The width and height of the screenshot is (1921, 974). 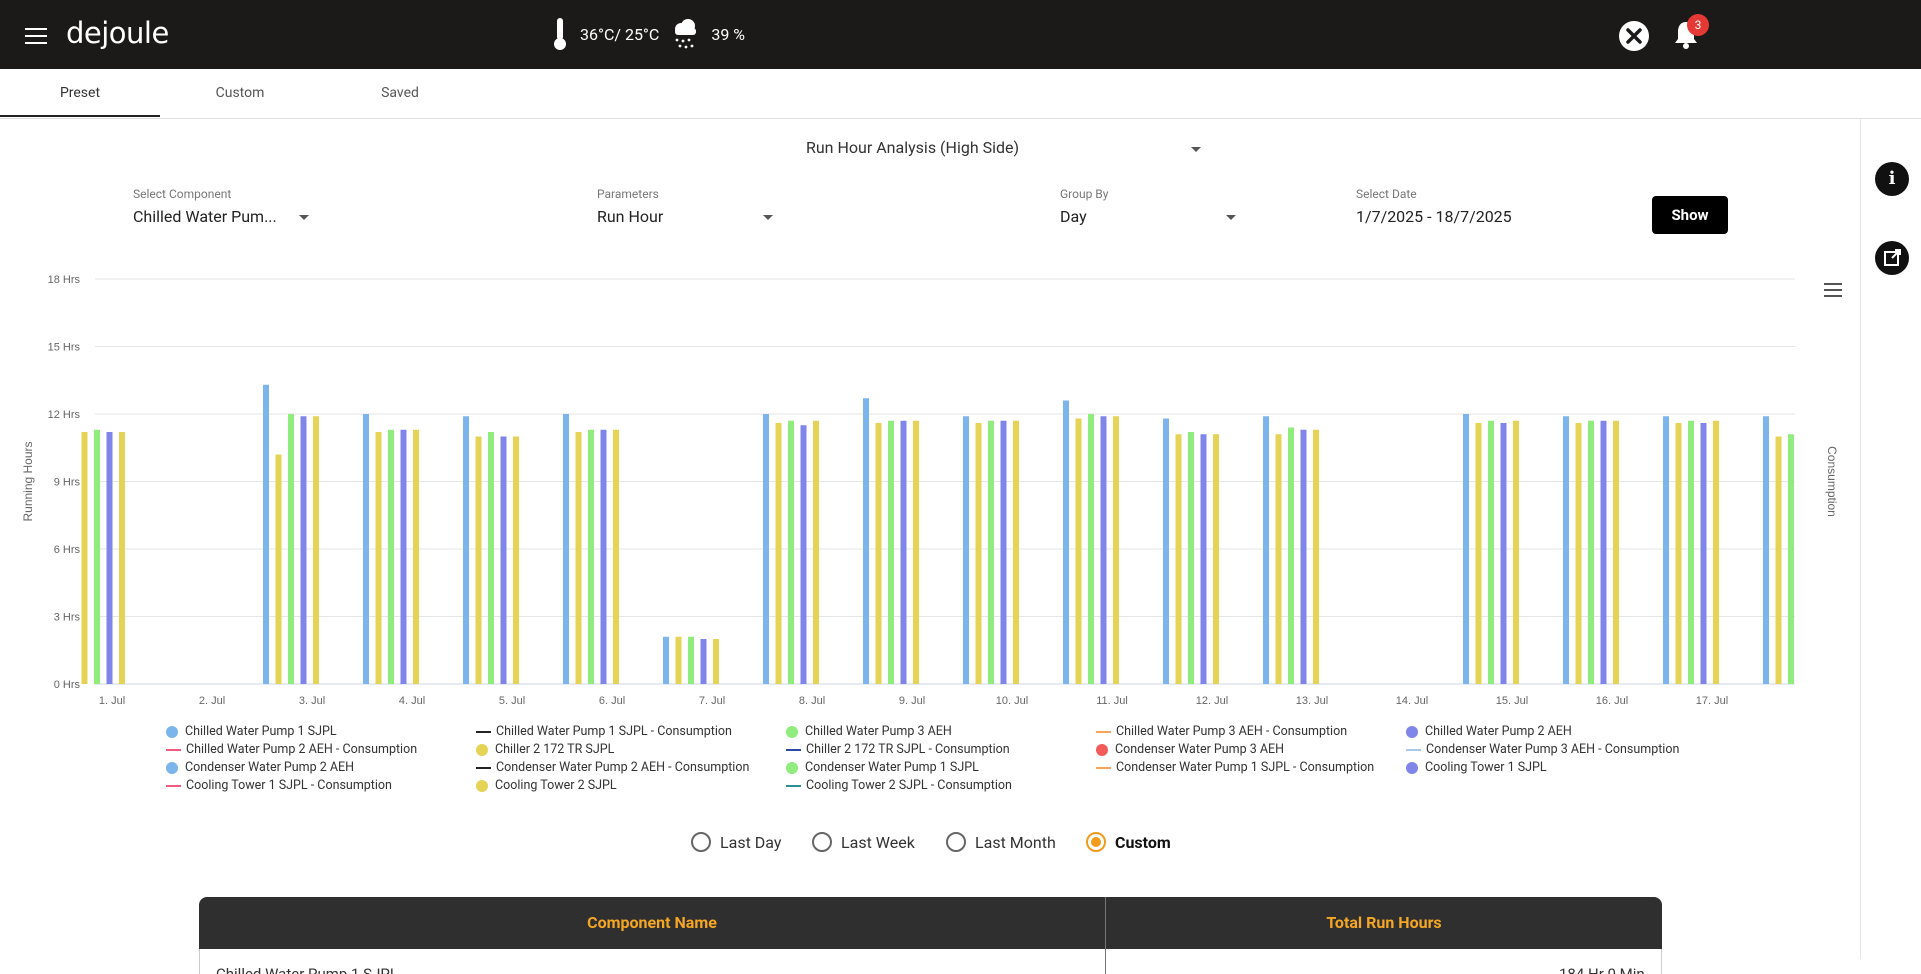 I want to click on range-last-day: Last Day, so click(x=736, y=842).